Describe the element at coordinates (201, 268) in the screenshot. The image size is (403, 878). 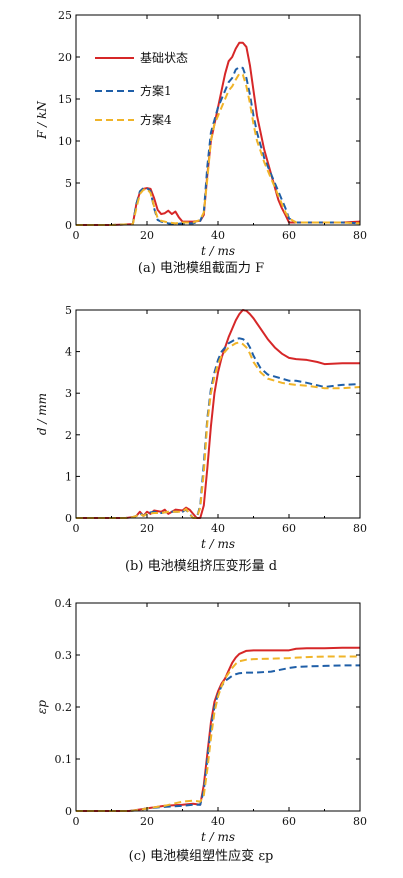
I see `panel-caption: (a) 电池模组截面力 F` at that location.